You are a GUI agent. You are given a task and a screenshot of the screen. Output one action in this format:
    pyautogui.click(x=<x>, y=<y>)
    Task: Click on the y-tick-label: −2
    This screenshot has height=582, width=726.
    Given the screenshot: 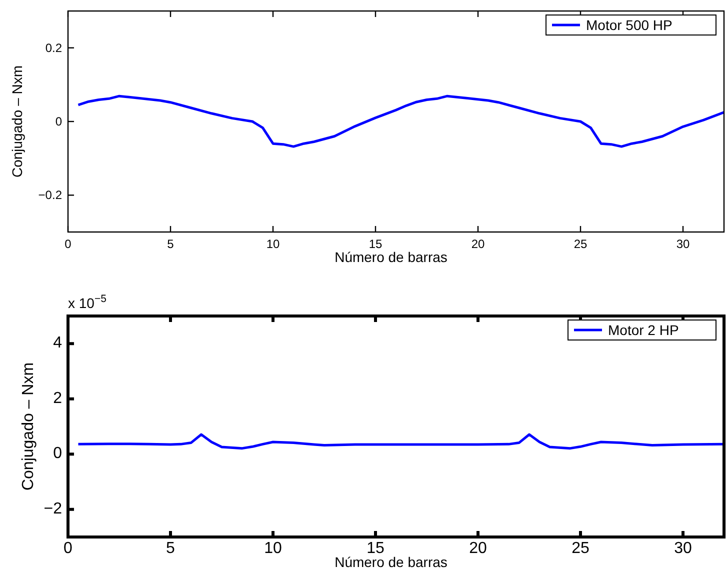 What is the action you would take?
    pyautogui.click(x=53, y=509)
    